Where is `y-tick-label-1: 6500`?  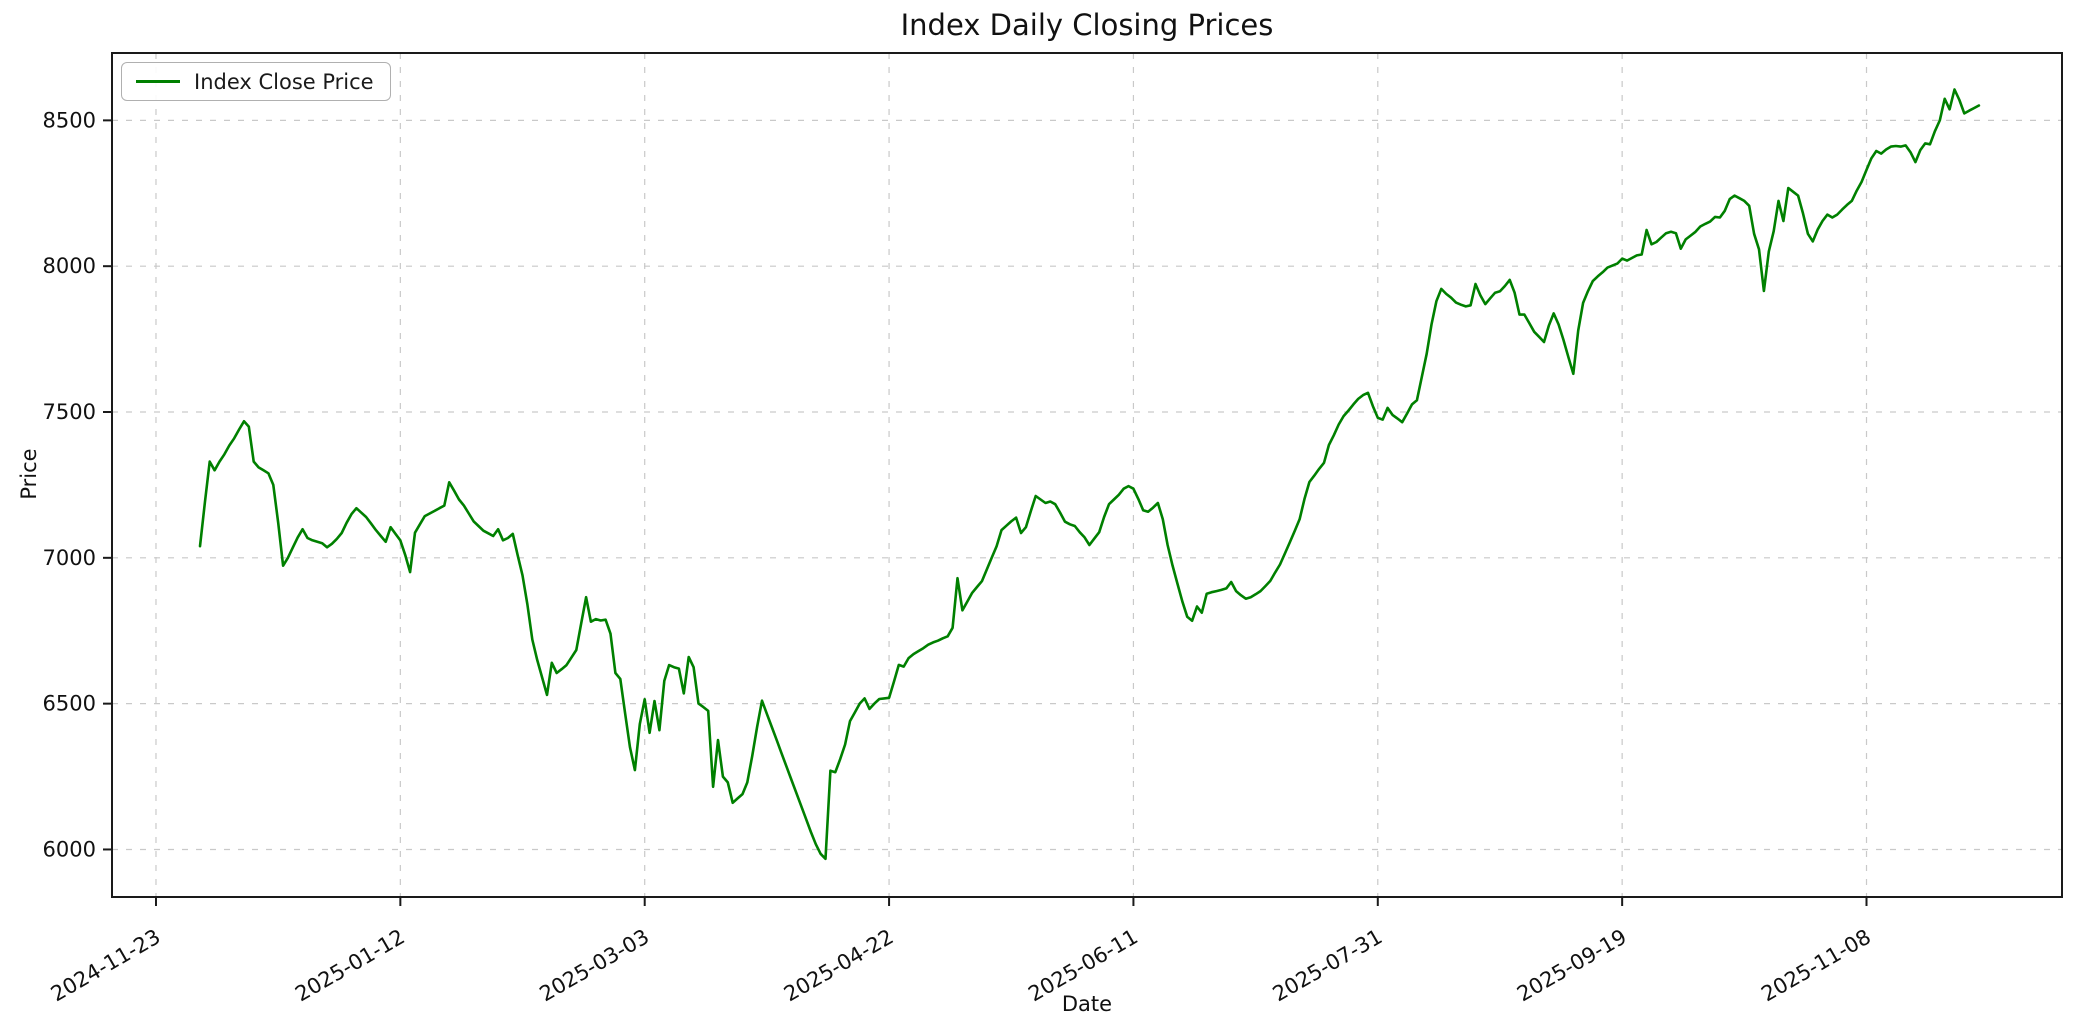 y-tick-label-1: 6500 is located at coordinates (69, 704).